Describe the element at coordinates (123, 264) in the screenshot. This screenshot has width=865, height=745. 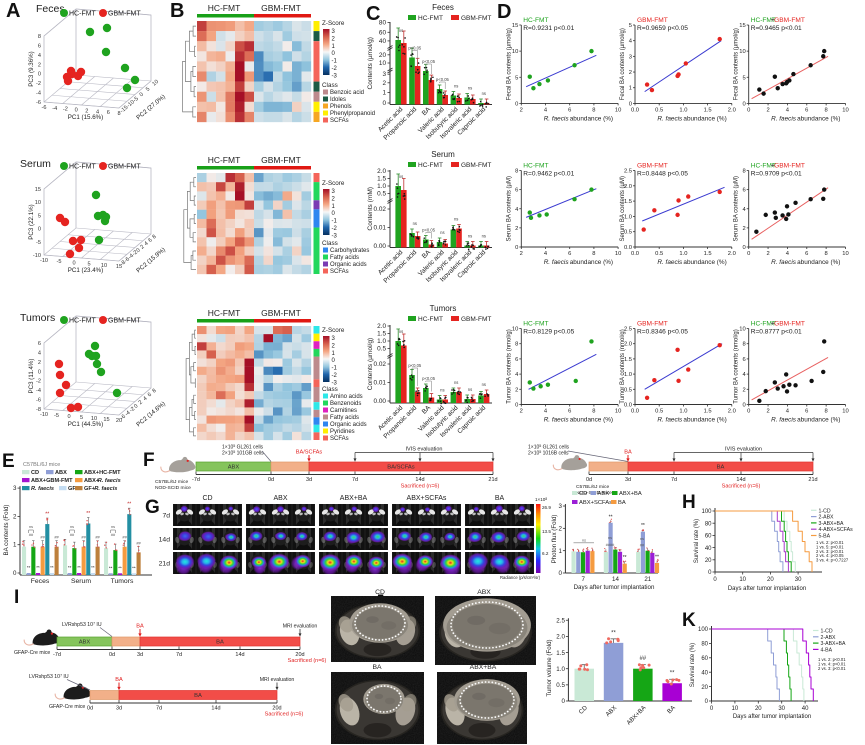
I see `svg-text: -8` at that location.